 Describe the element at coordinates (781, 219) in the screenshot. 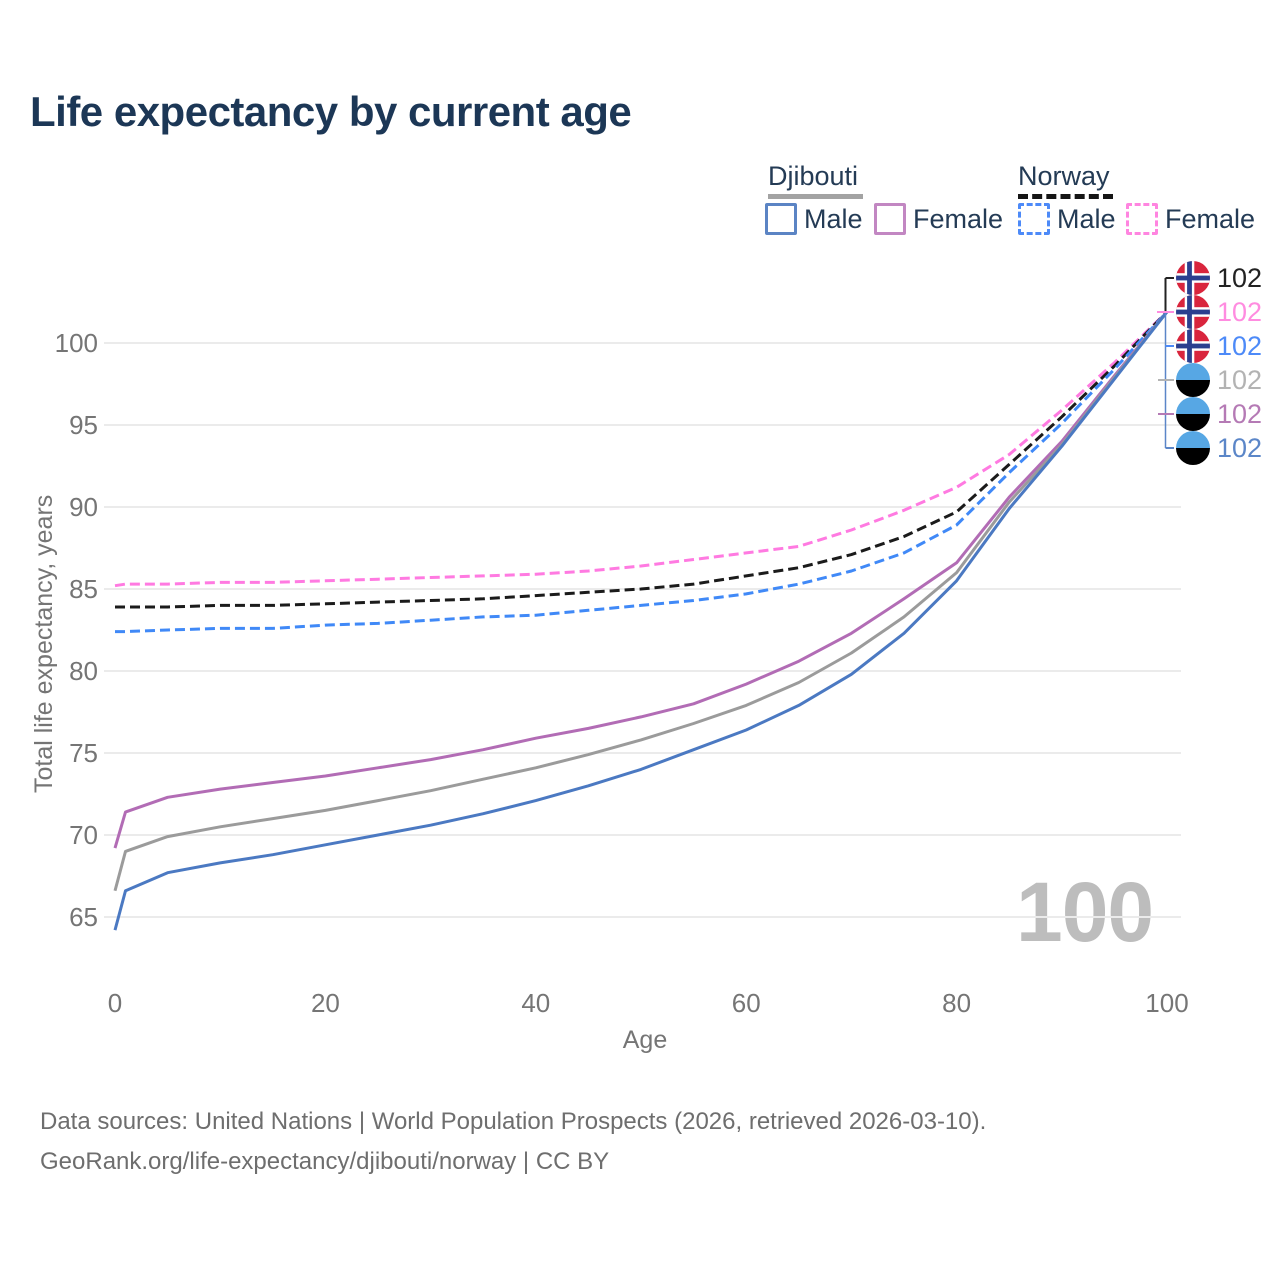

I see `legend-swatch-djibouti-male` at that location.